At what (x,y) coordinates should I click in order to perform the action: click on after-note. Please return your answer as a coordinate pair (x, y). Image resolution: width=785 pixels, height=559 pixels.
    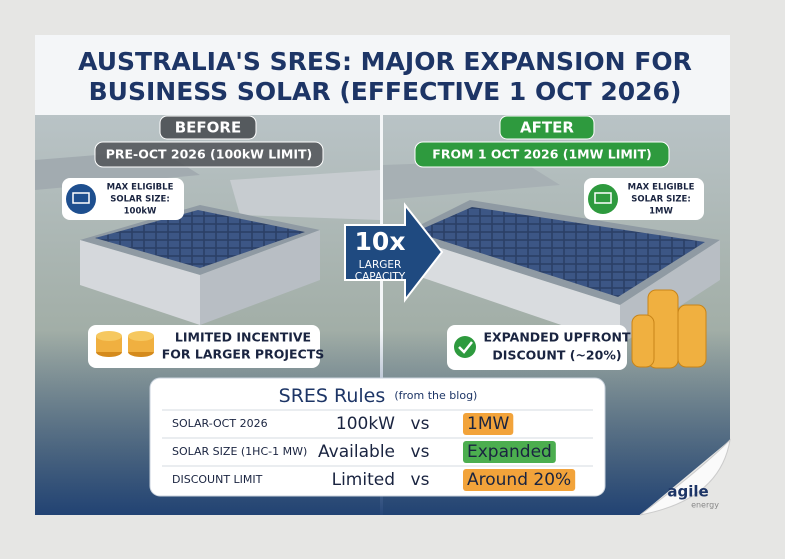
    Looking at the image, I should click on (537, 347).